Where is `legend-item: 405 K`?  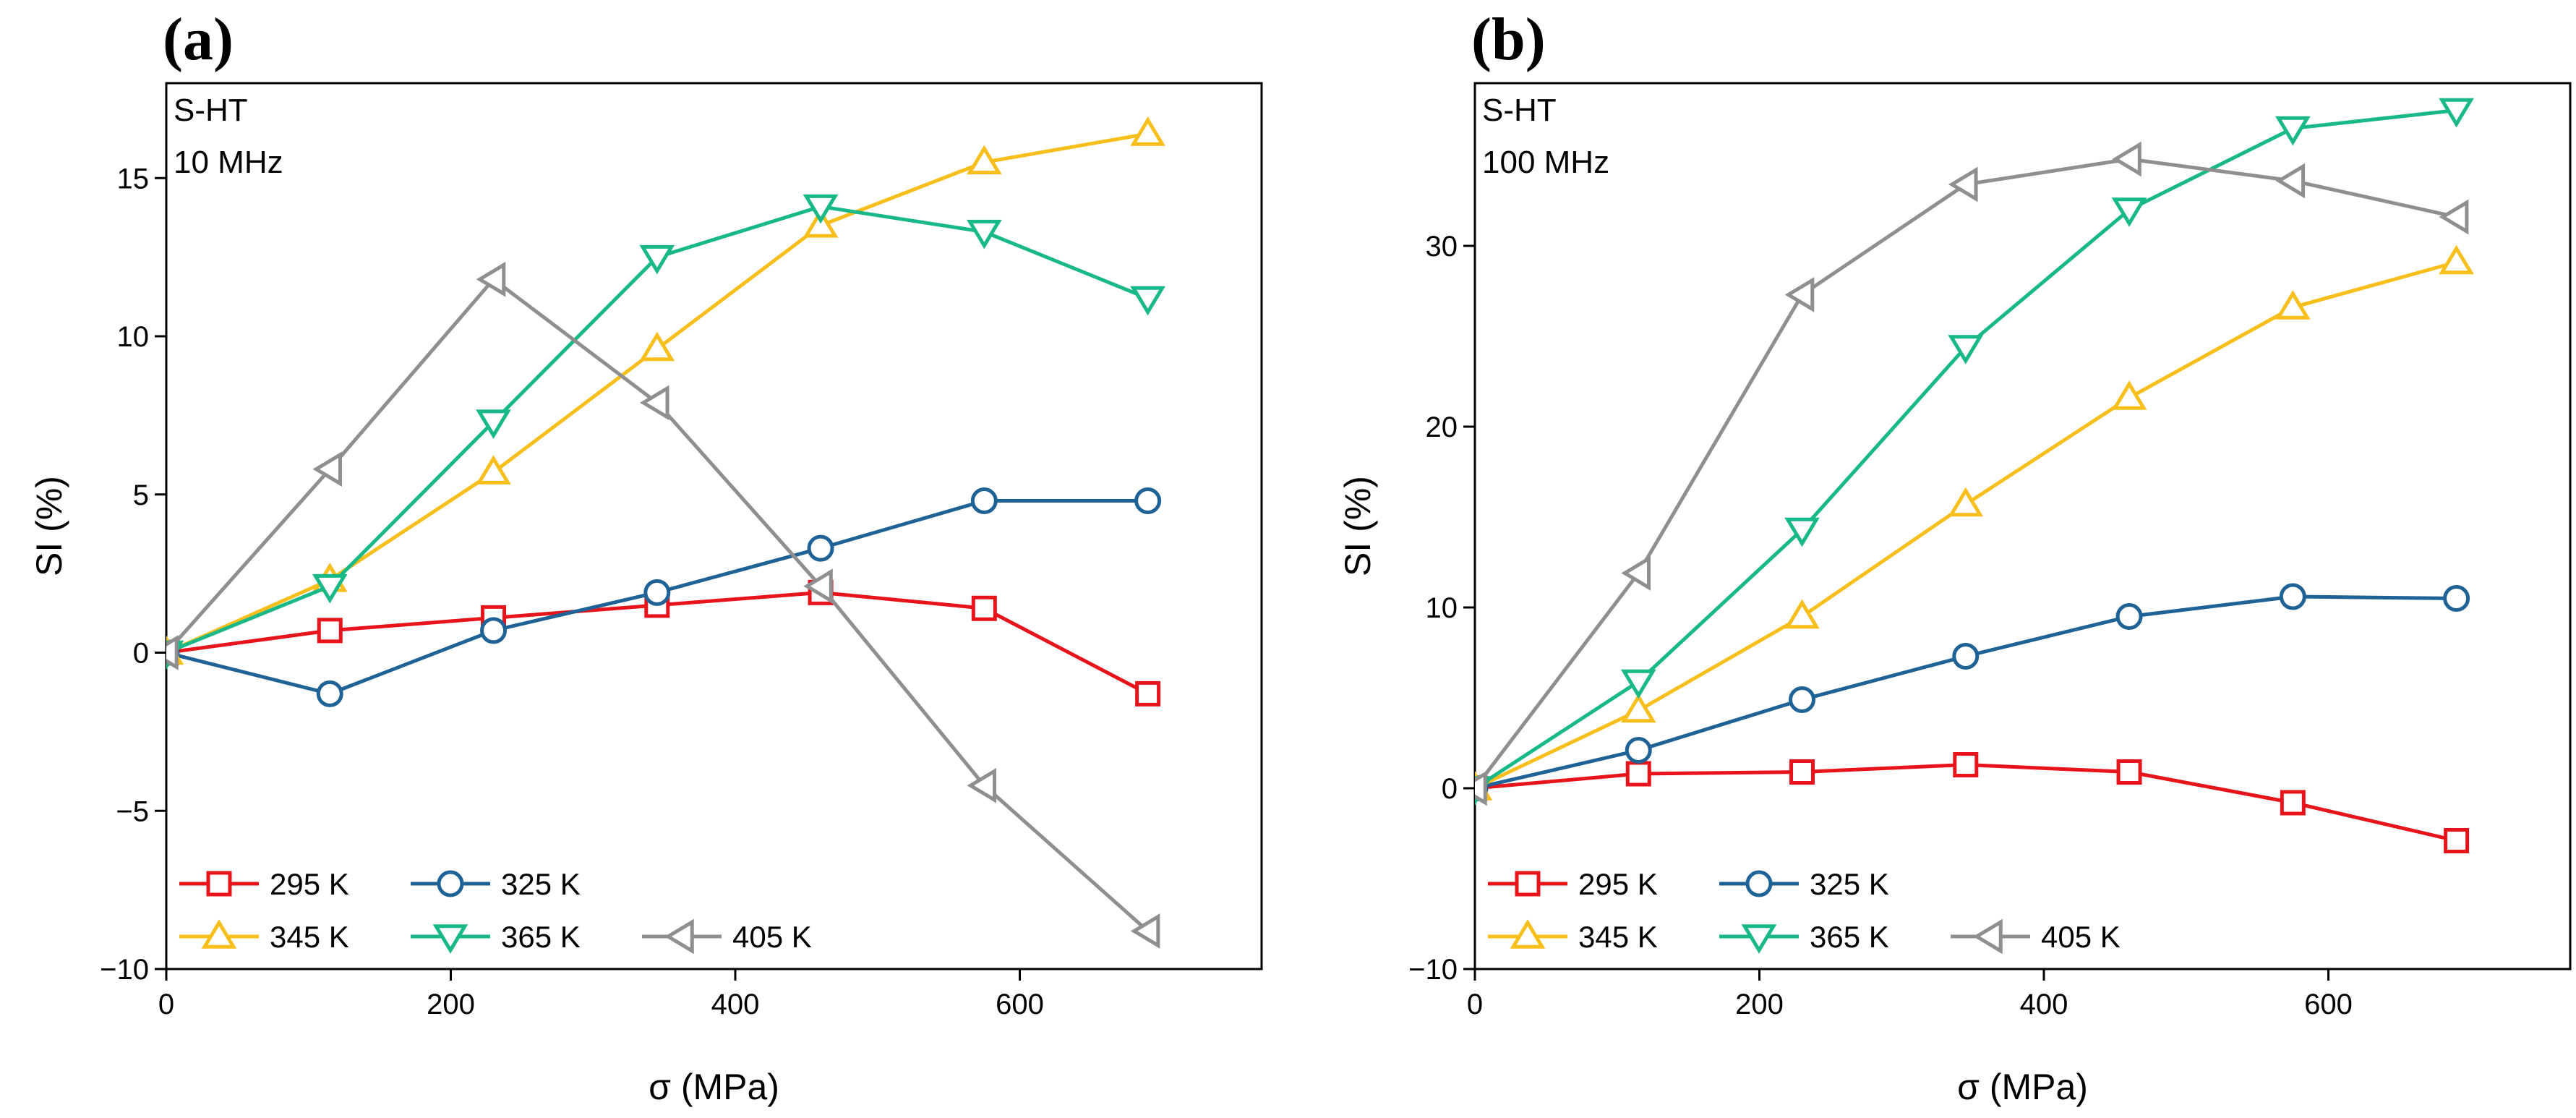 legend-item: 405 K is located at coordinates (2036, 936).